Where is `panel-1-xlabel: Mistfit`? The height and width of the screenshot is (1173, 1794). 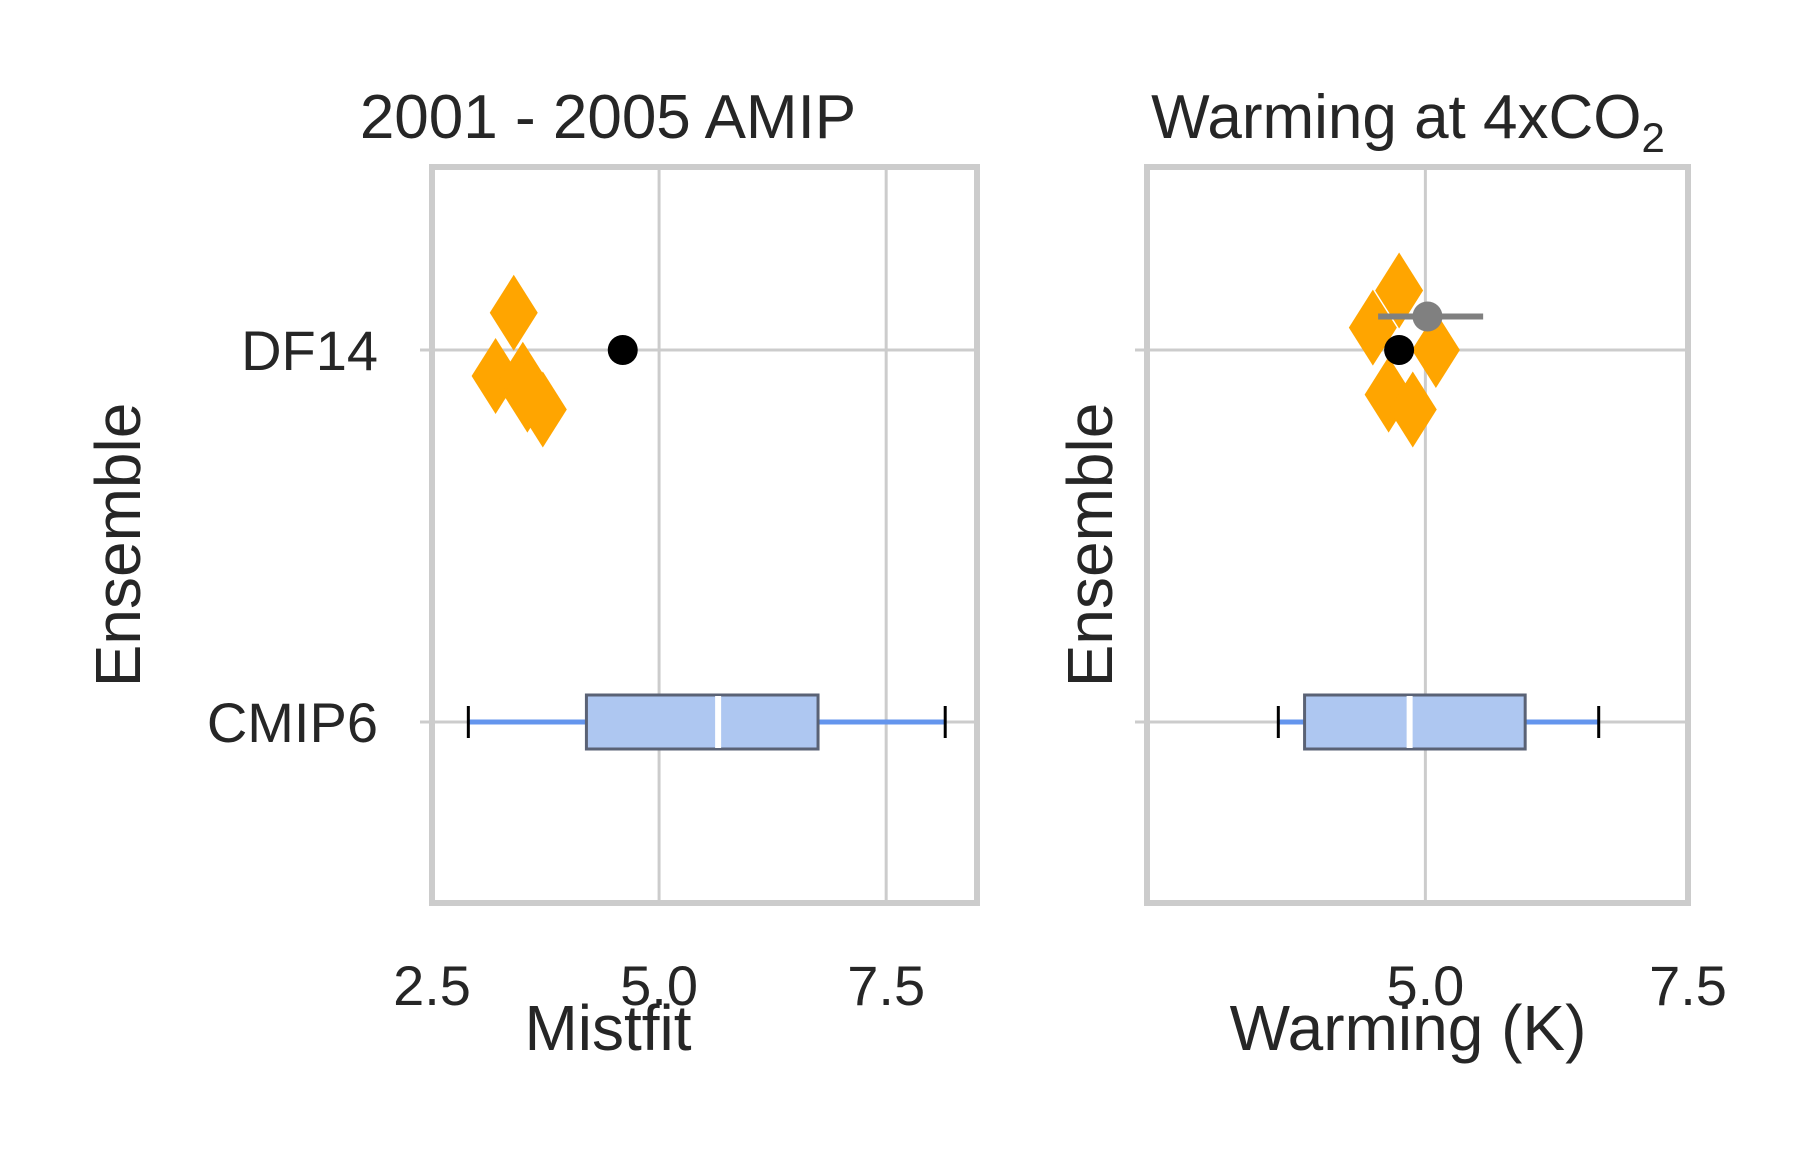 panel-1-xlabel: Mistfit is located at coordinates (607, 1028).